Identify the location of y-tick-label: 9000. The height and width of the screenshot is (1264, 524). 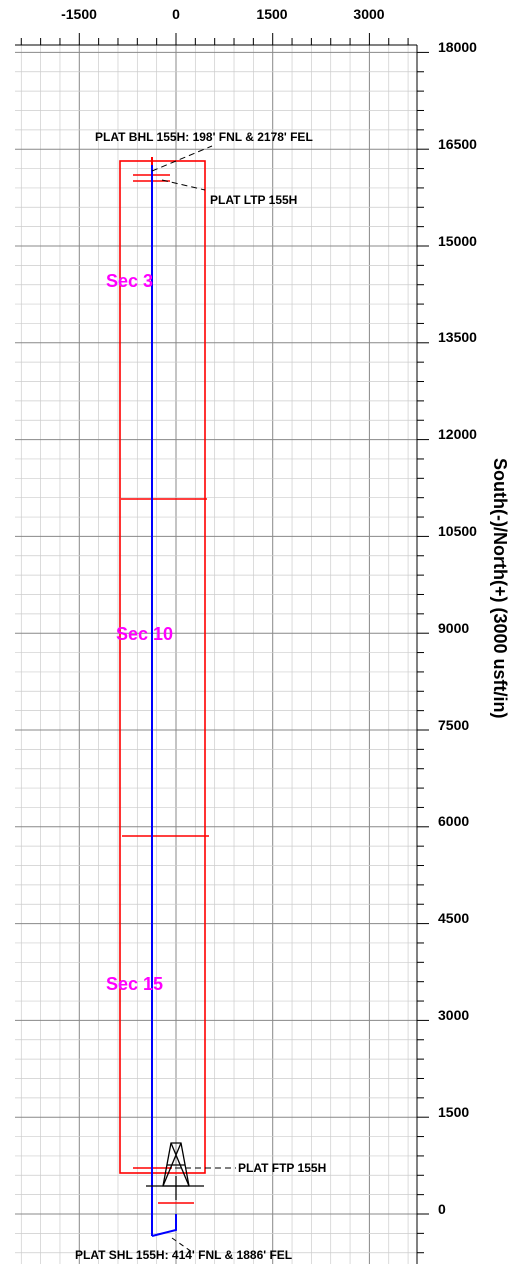
(453, 628).